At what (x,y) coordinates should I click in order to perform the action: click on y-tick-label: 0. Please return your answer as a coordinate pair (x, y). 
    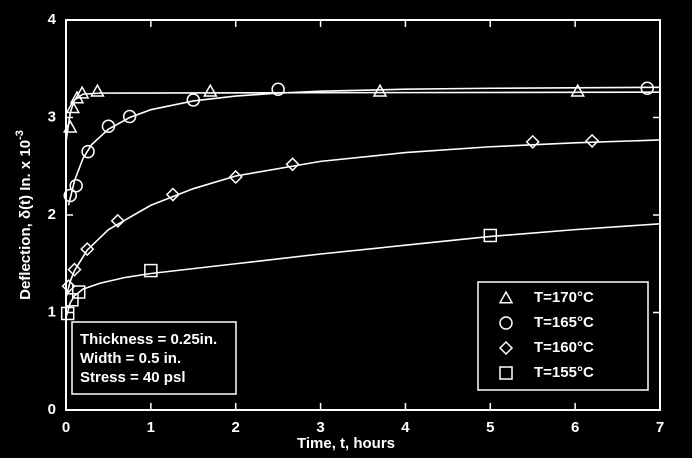
    Looking at the image, I should click on (52, 409).